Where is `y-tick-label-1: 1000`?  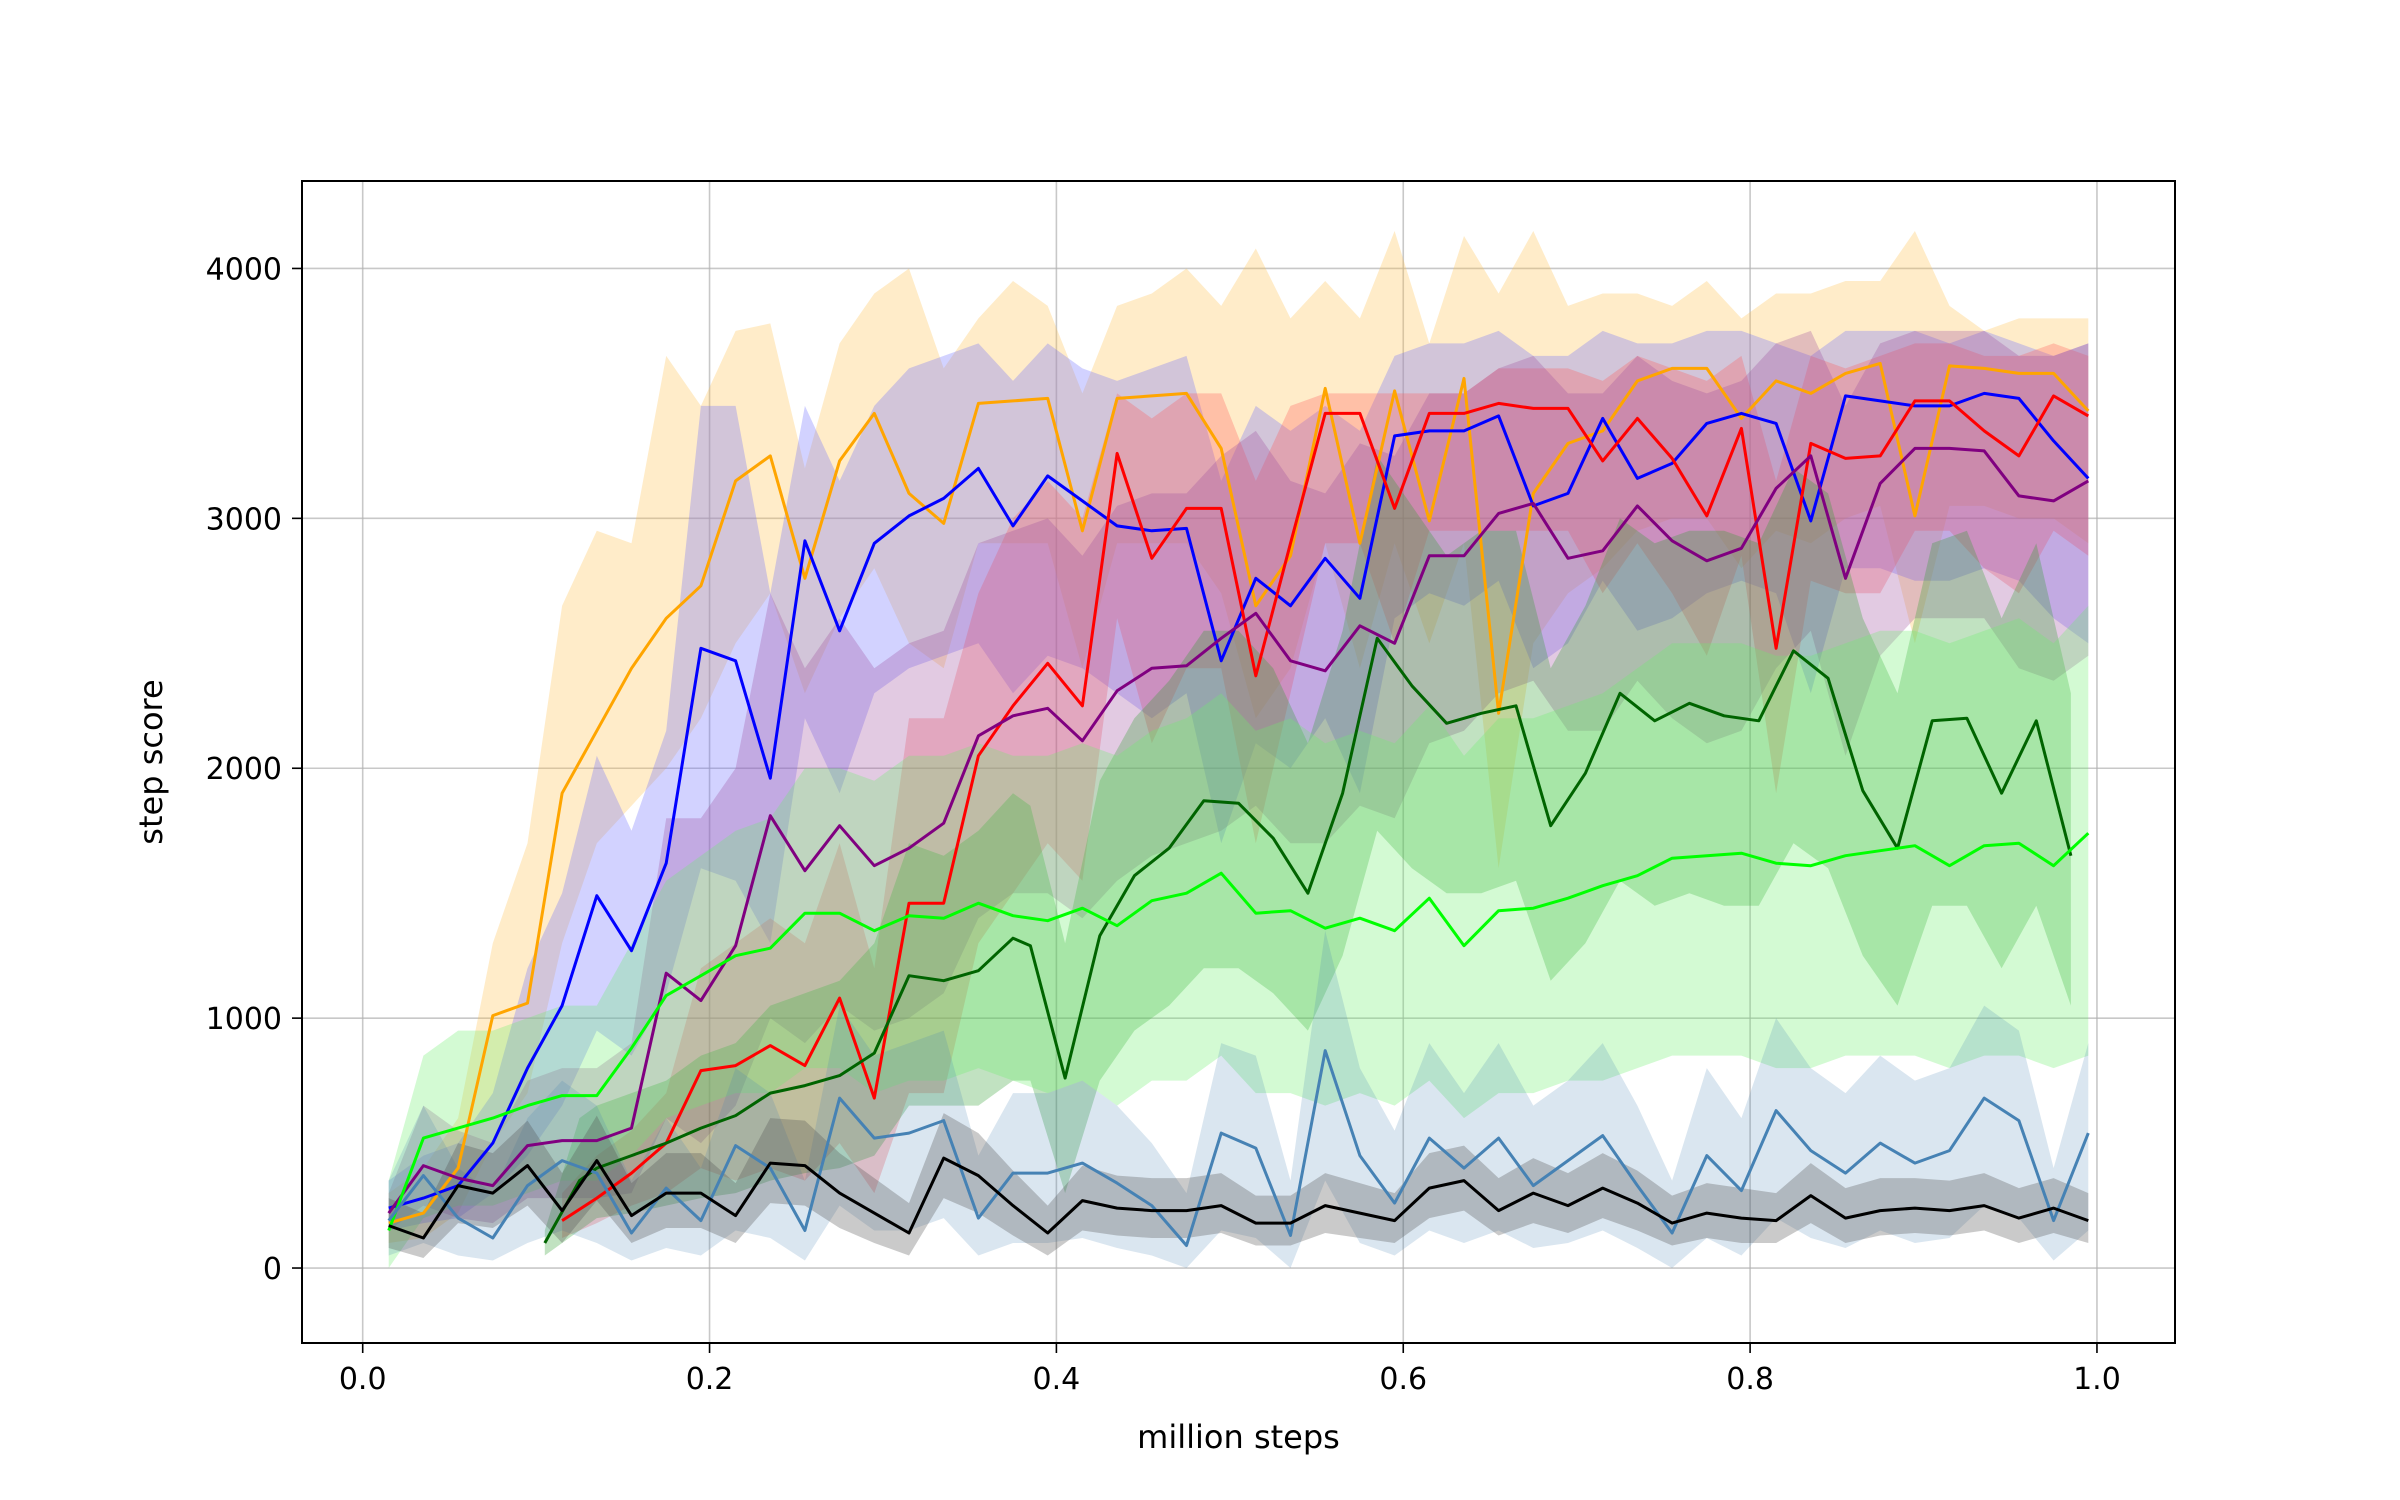 y-tick-label-1: 1000 is located at coordinates (244, 1019).